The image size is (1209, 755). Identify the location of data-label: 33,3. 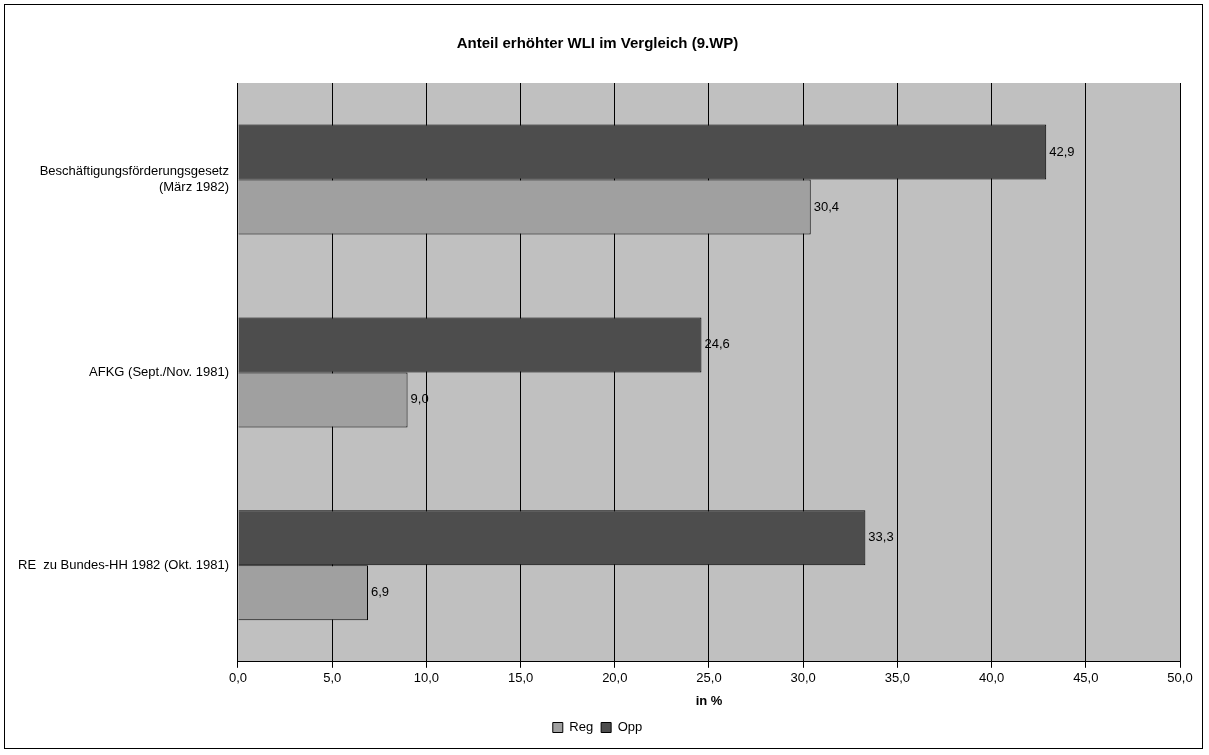
(881, 537).